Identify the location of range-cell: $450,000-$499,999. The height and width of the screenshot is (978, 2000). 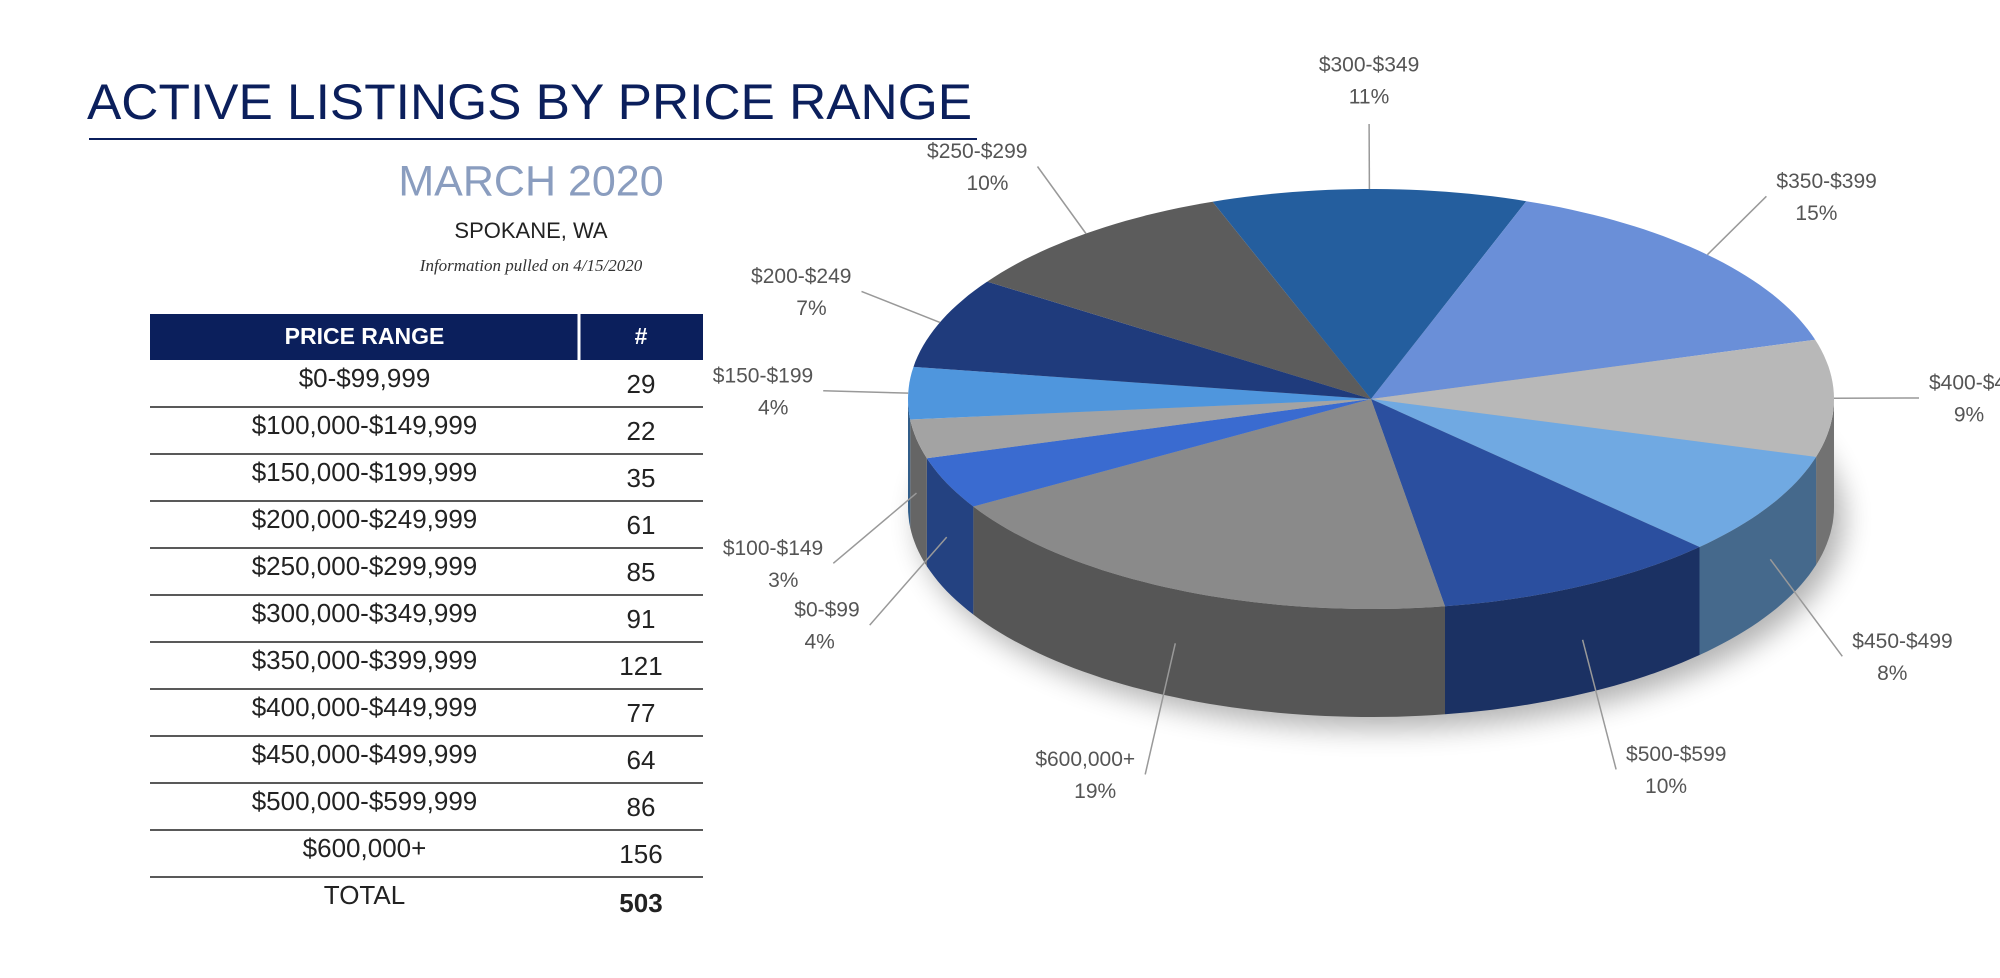
(365, 754).